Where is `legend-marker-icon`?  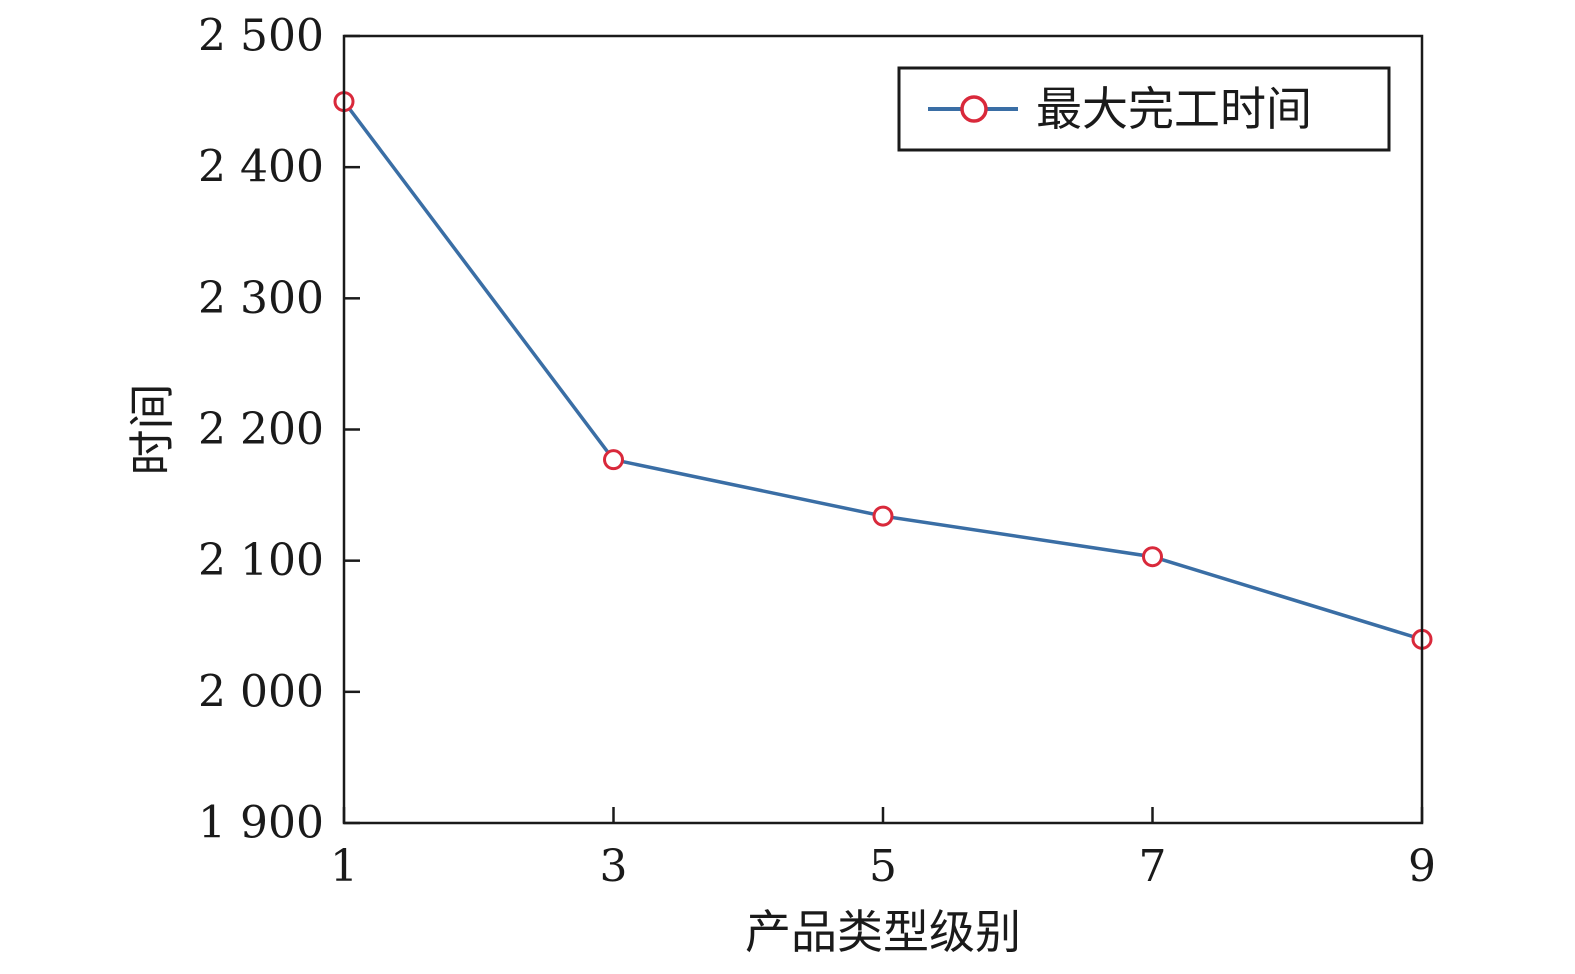 legend-marker-icon is located at coordinates (974, 109).